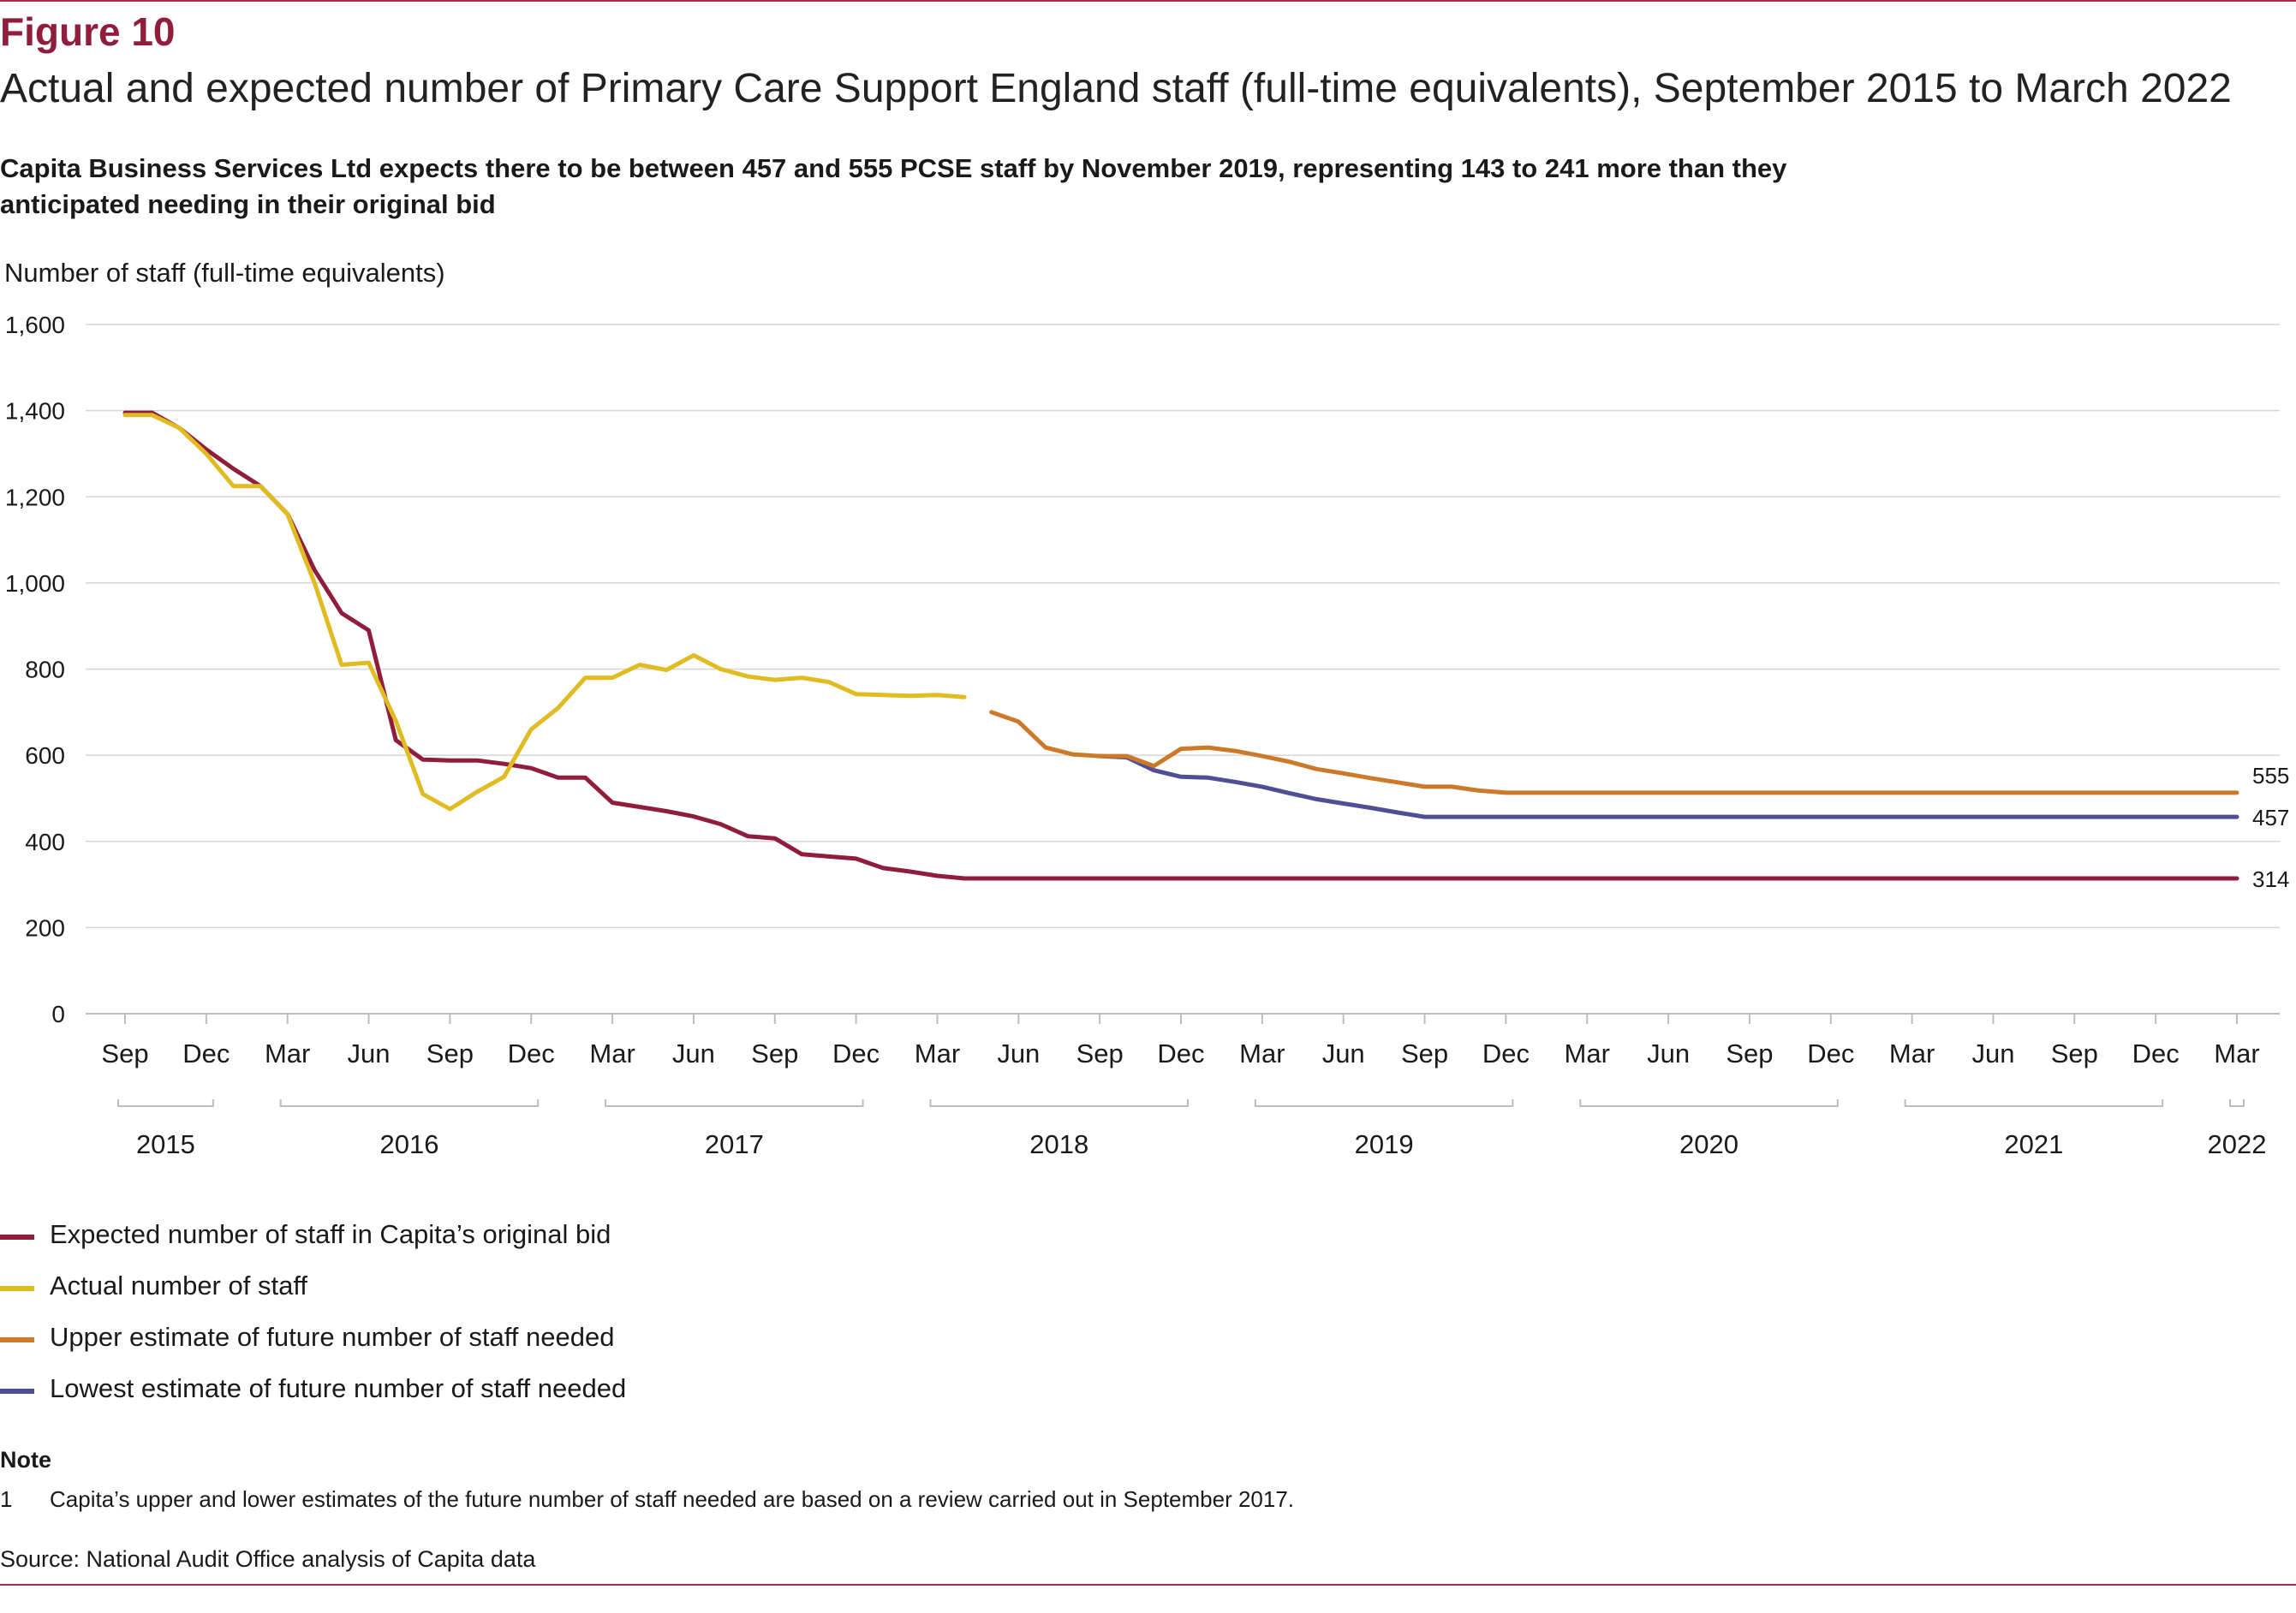  Describe the element at coordinates (1148, 1585) in the screenshot. I see `bottom-rule` at that location.